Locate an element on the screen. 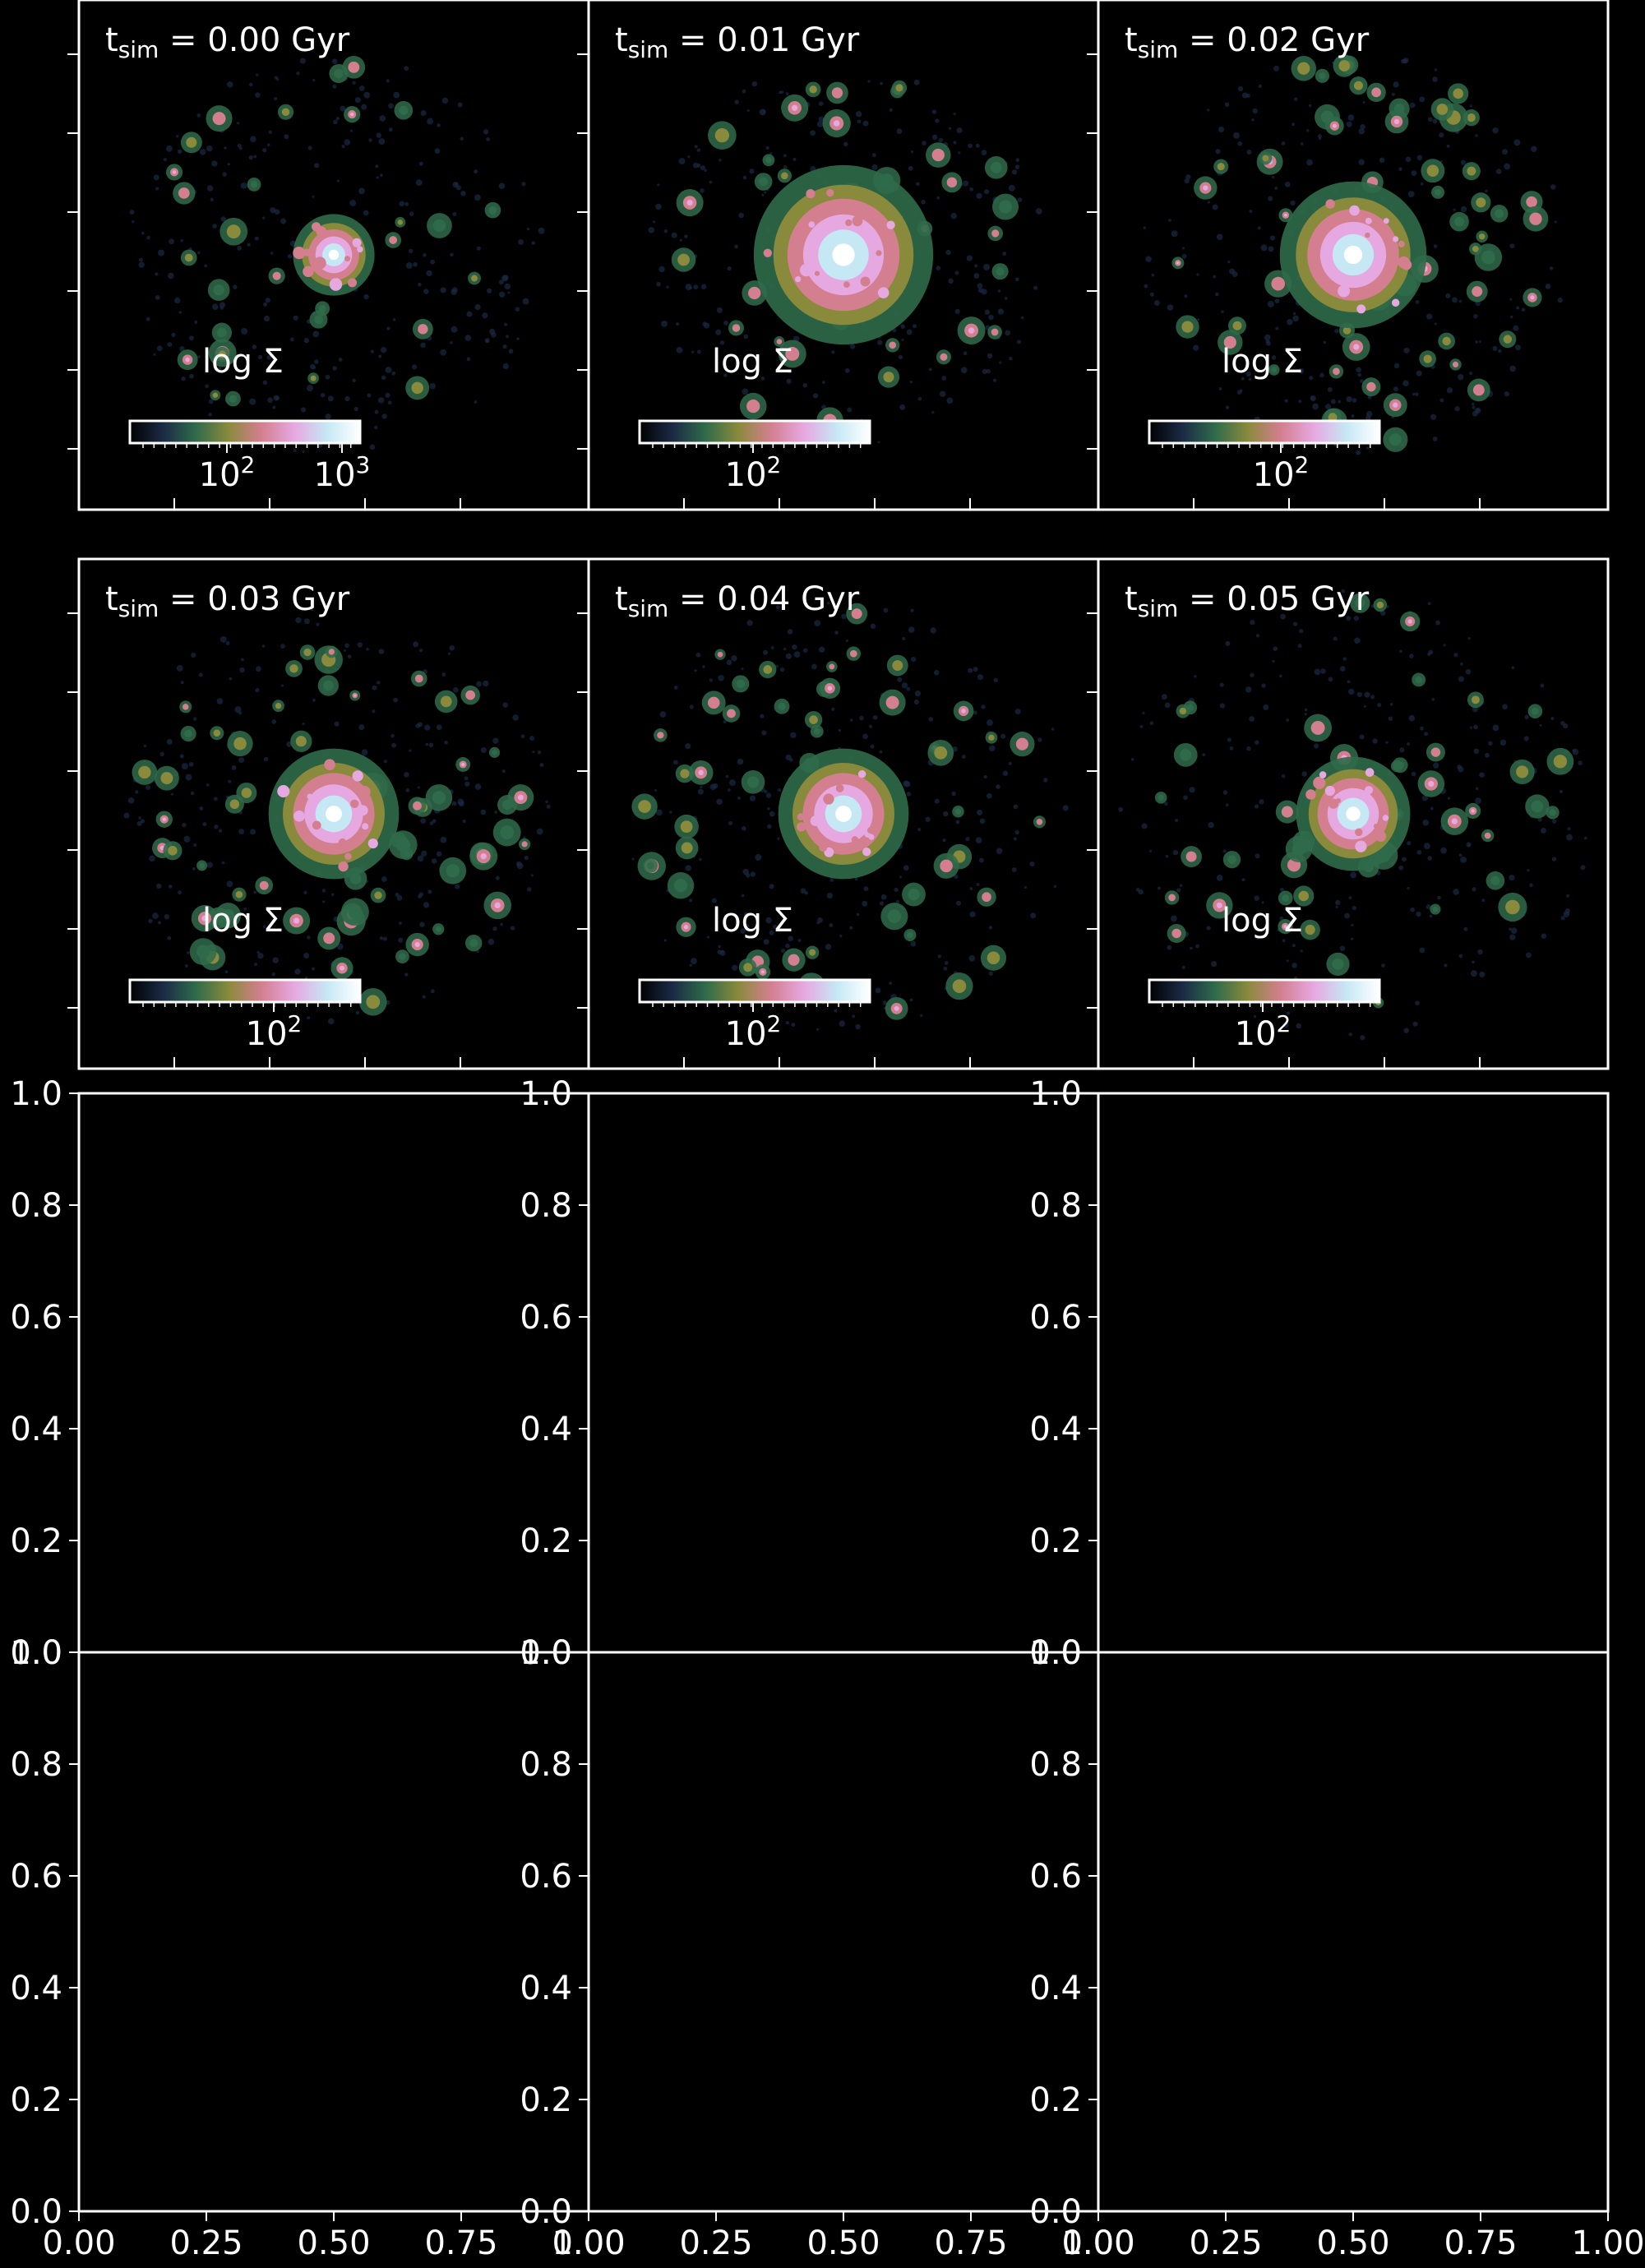  x-tick-label: 0.25 is located at coordinates (206, 2243).